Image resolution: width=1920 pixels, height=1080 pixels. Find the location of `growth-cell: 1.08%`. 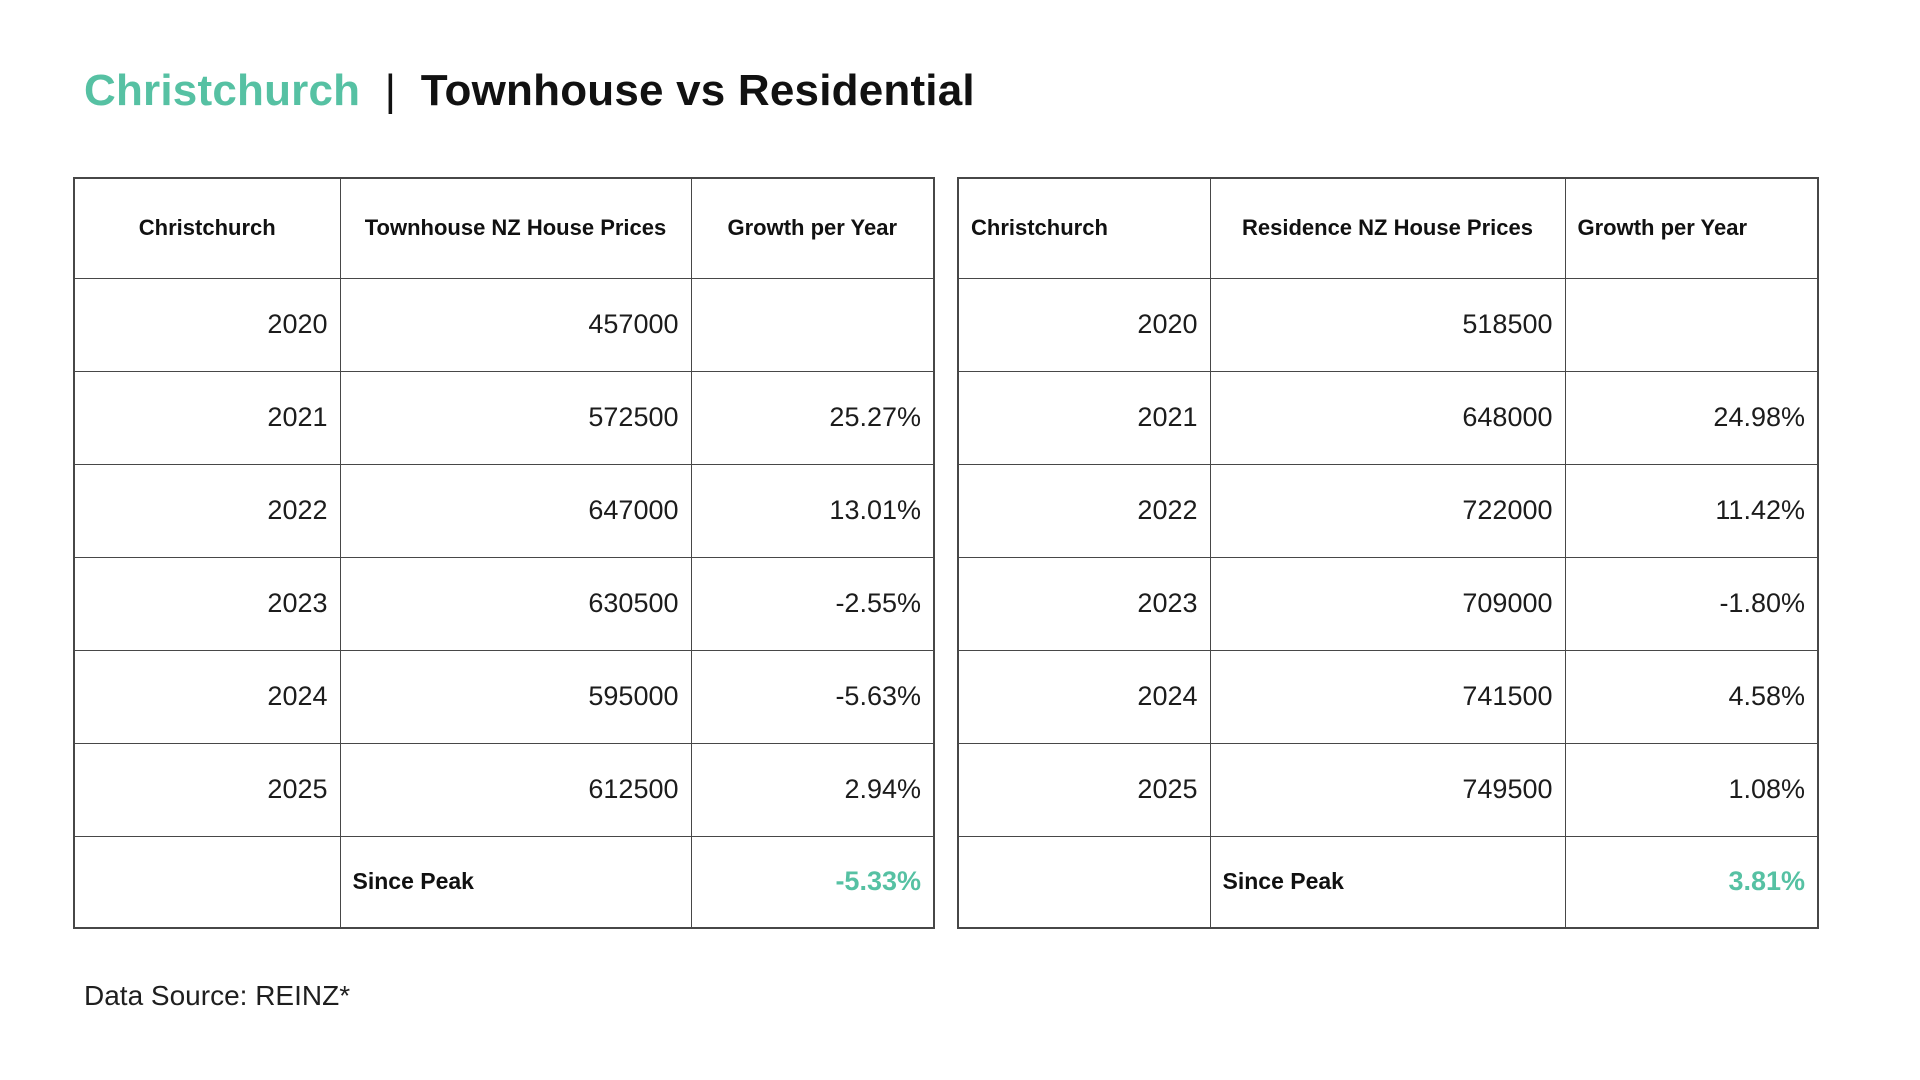

growth-cell: 1.08% is located at coordinates (1691, 789).